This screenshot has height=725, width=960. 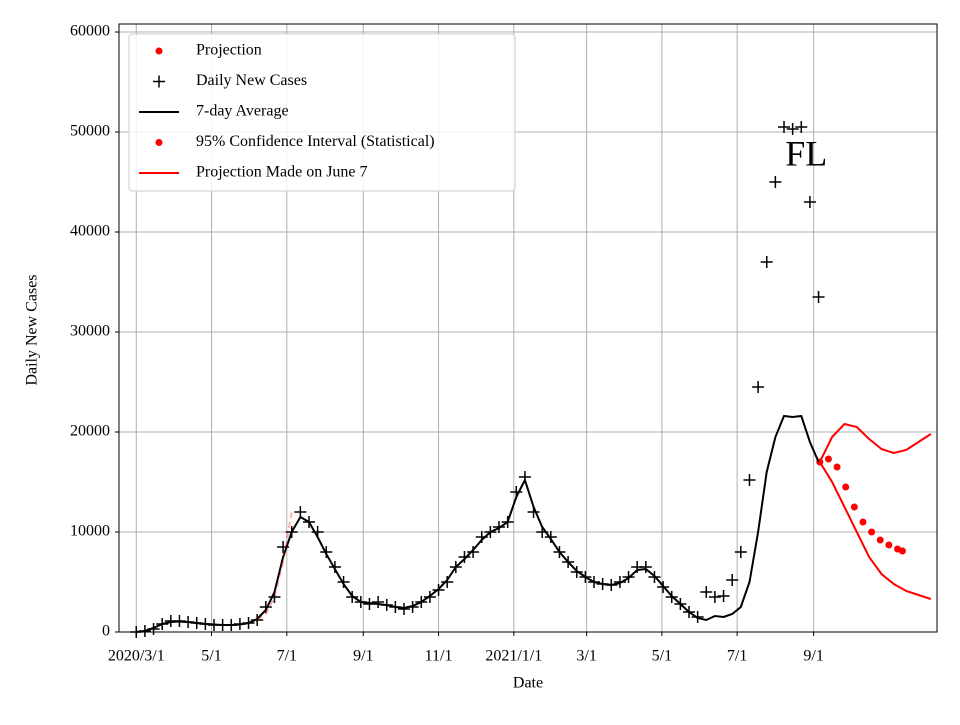 I want to click on y-tick-label: 50000, so click(x=90, y=131).